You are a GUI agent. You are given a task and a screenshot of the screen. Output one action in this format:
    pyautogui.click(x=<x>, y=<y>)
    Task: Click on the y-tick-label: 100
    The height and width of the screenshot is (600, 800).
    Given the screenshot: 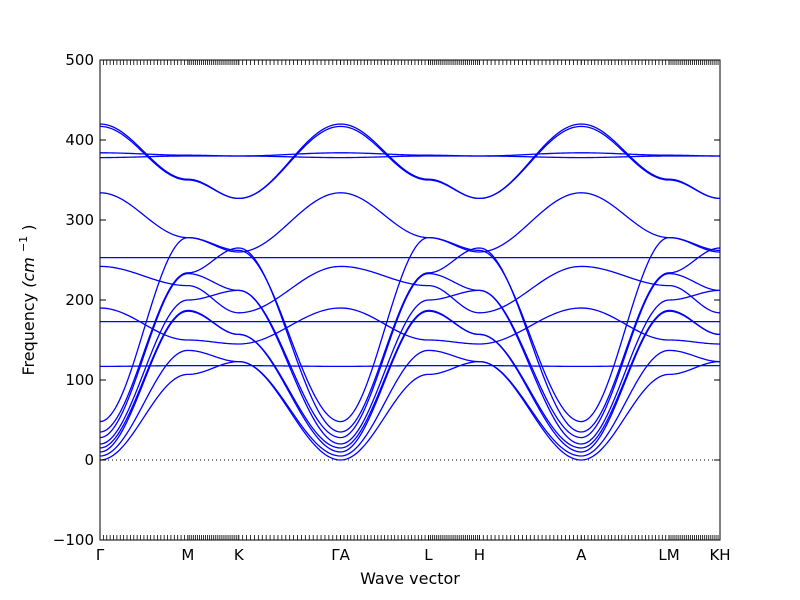 What is the action you would take?
    pyautogui.click(x=79, y=380)
    